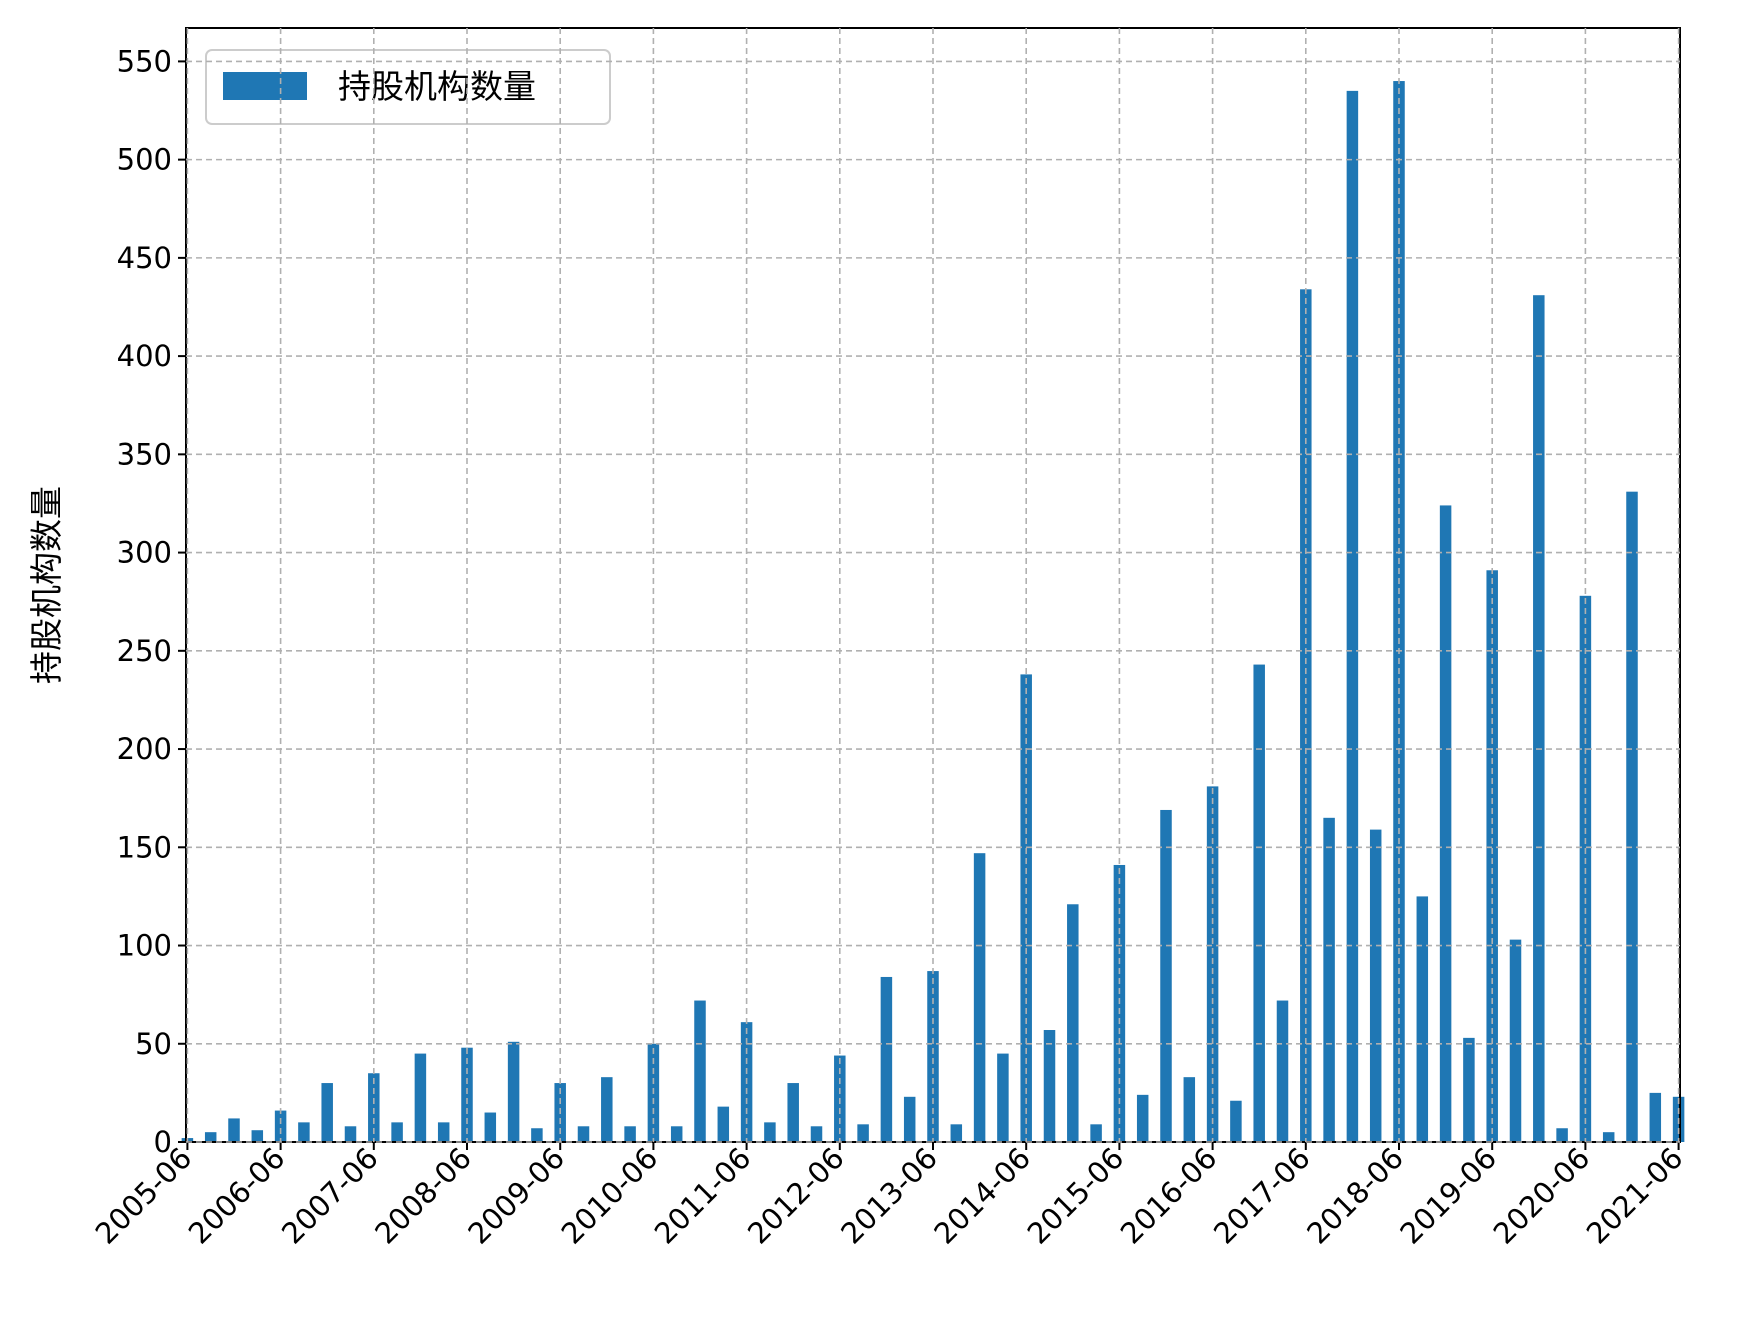  Describe the element at coordinates (144, 651) in the screenshot. I see `y-tick-label: 250` at that location.